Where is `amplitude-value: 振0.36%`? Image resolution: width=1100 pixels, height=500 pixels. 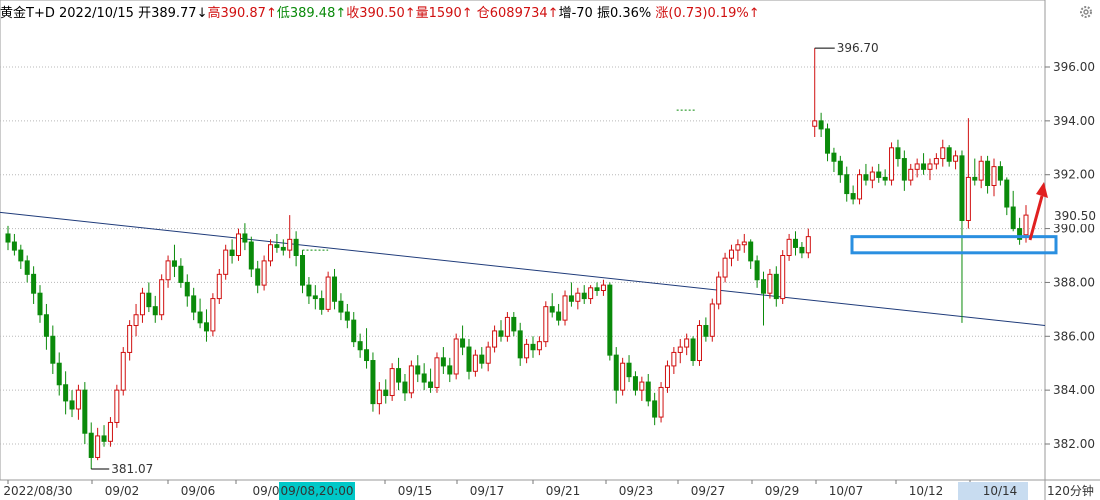
amplitude-value: 振0.36% is located at coordinates (624, 13).